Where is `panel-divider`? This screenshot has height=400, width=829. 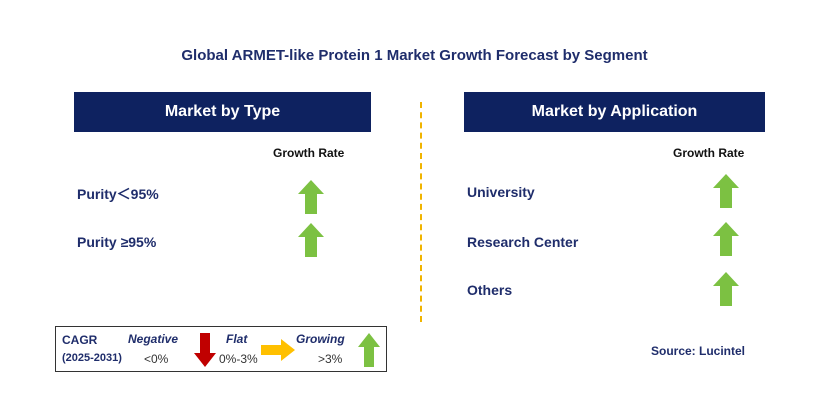
panel-divider is located at coordinates (421, 212).